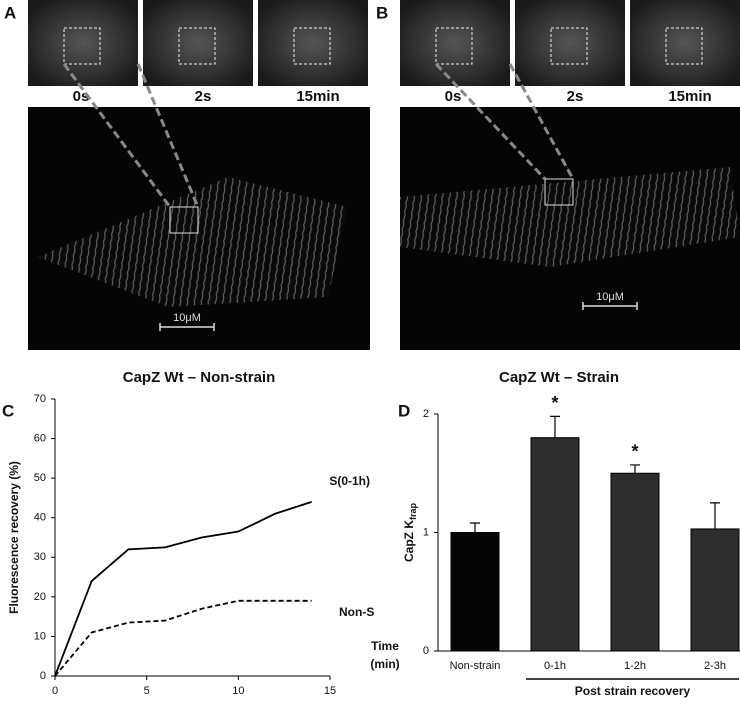 Image resolution: width=740 pixels, height=707 pixels. What do you see at coordinates (40, 438) in the screenshot?
I see `y-tick-label: 60` at bounding box center [40, 438].